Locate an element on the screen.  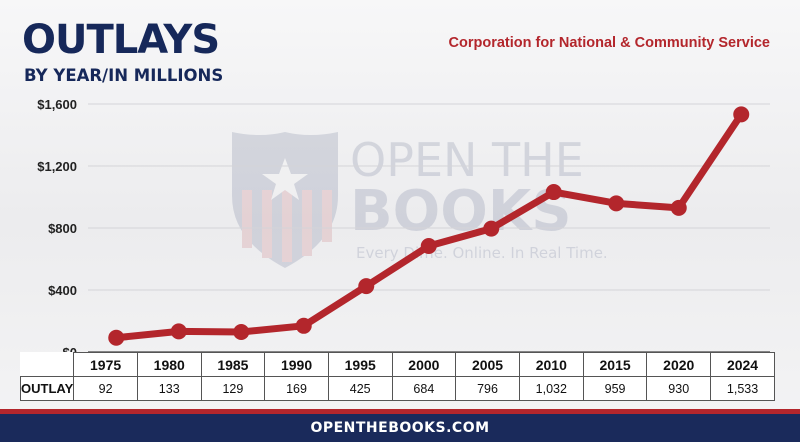
x-tick-label: 1990 is located at coordinates (296, 364).